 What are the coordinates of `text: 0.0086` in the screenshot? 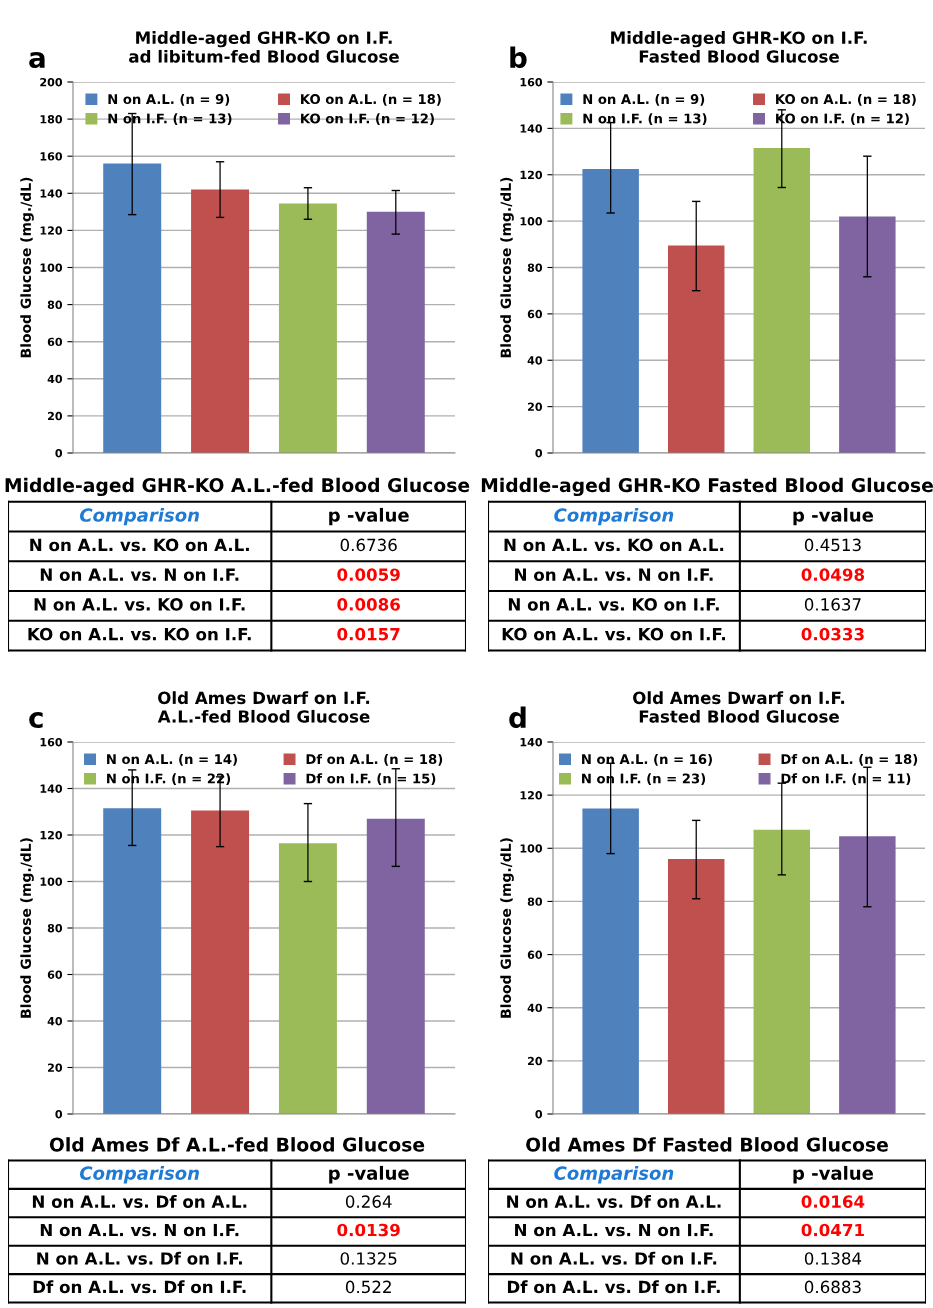 It's located at (368, 604).